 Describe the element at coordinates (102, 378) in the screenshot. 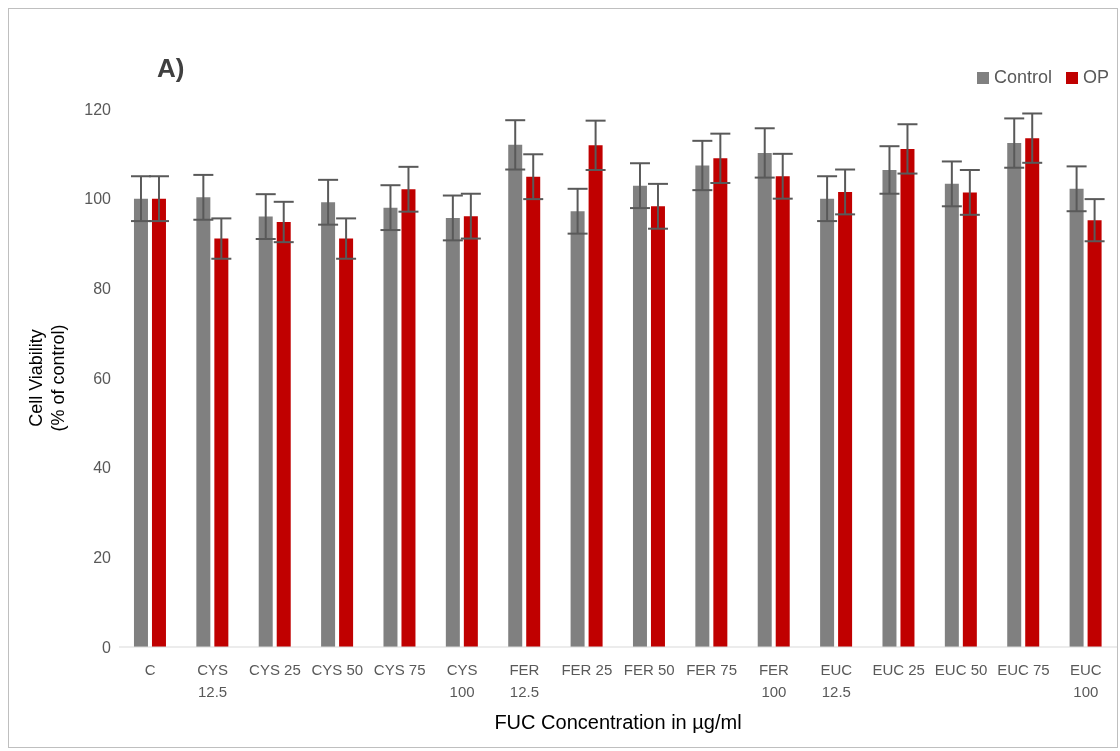

I see `y-tick-label: 60` at that location.